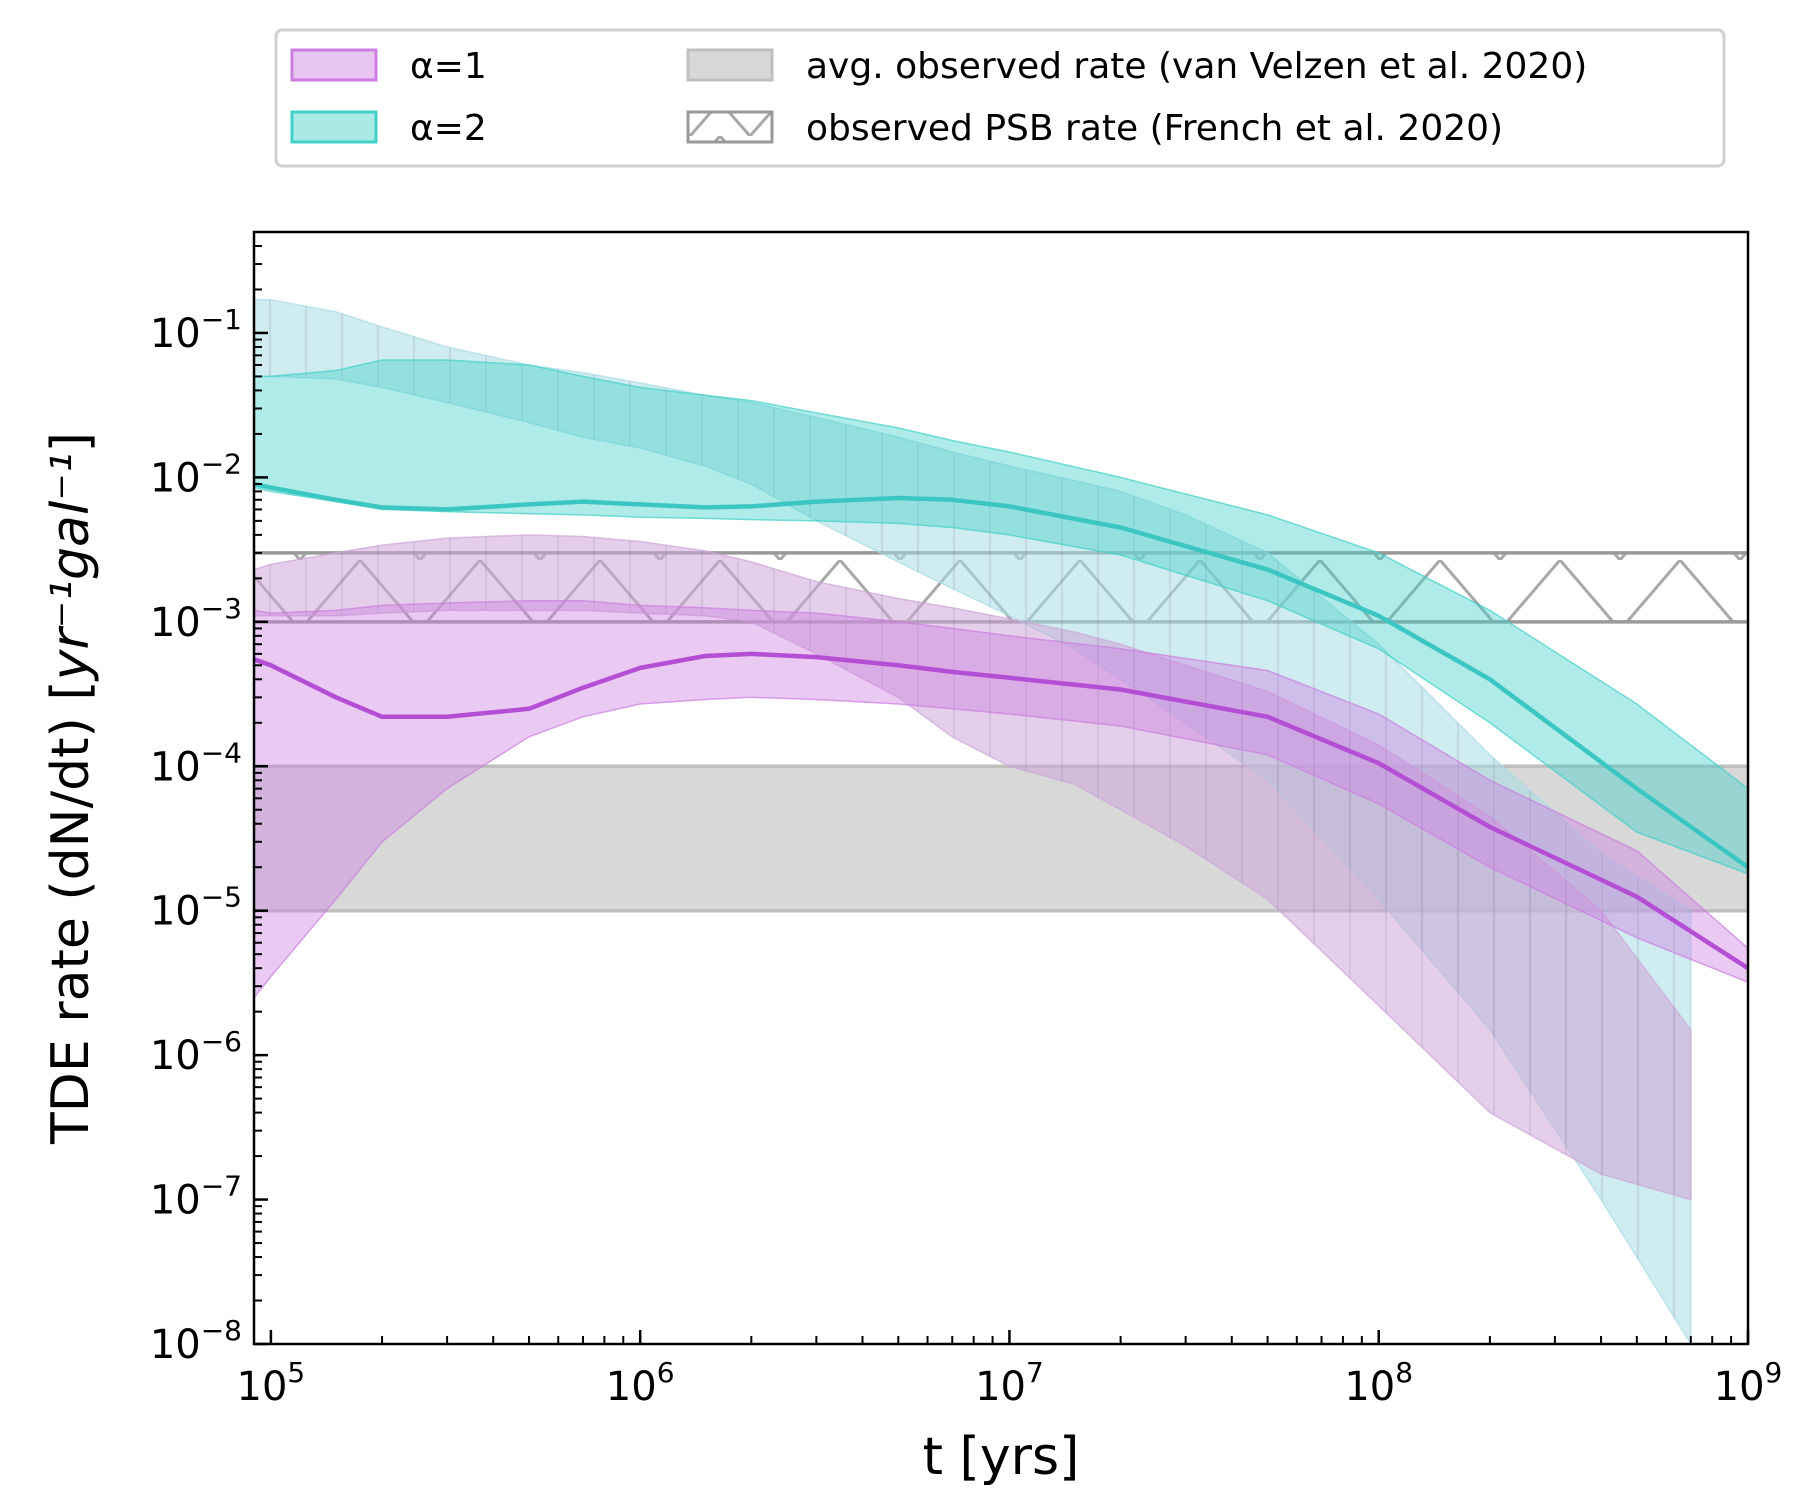 The height and width of the screenshot is (1510, 1812). I want to click on x-tick-label: 10⁸, so click(1378, 1383).